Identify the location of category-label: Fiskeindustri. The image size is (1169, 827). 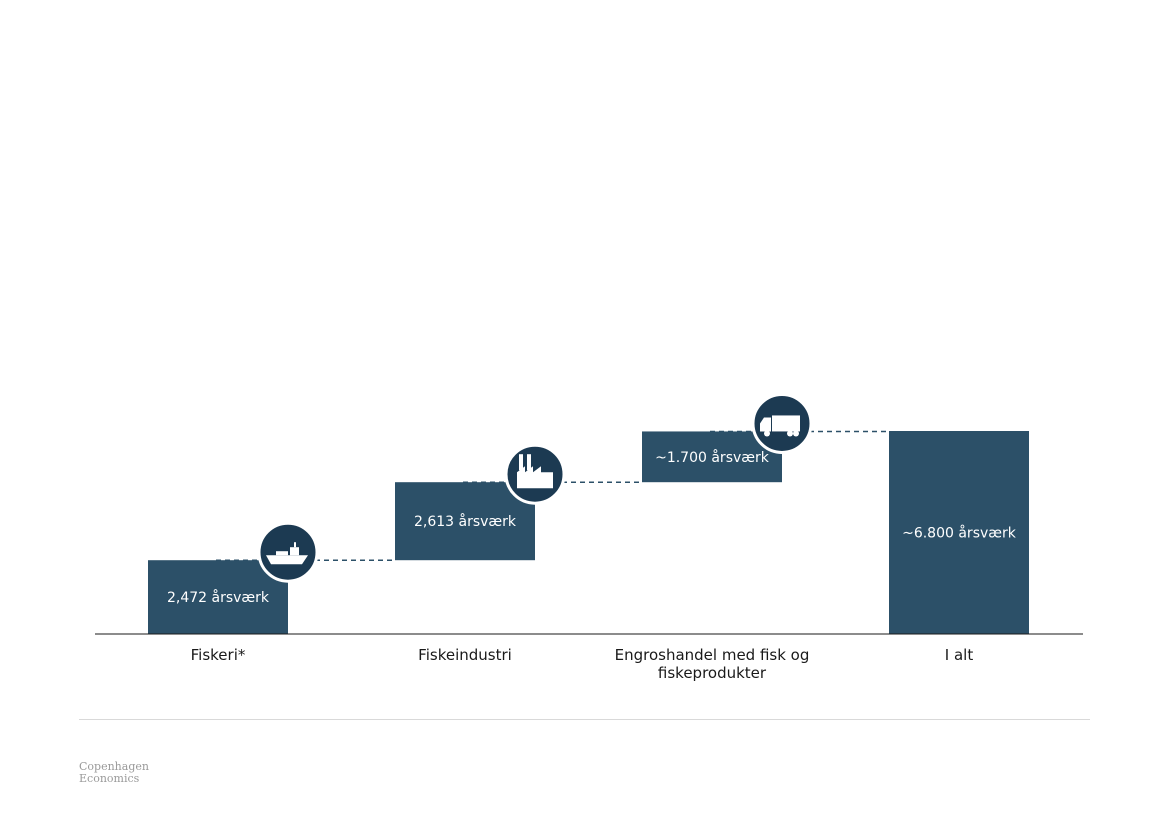
(465, 655).